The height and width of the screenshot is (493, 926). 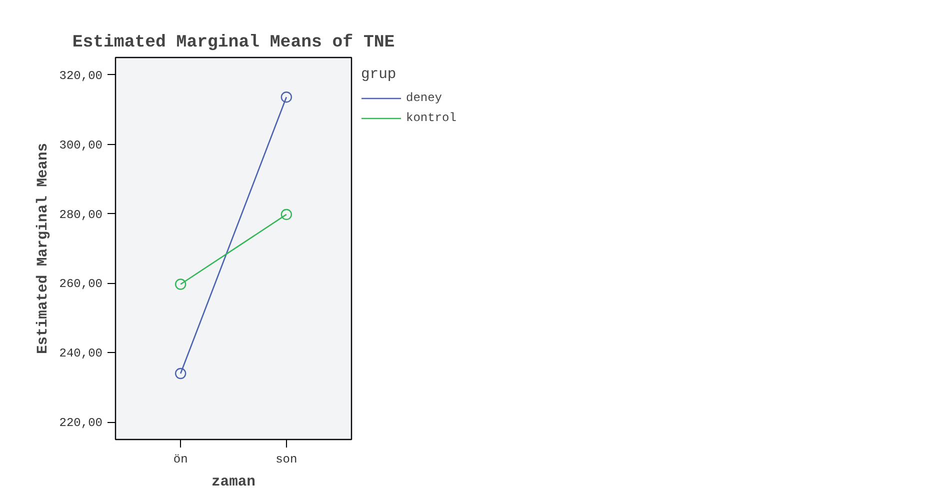 I want to click on y-tick-label: 320,00, so click(x=81, y=75).